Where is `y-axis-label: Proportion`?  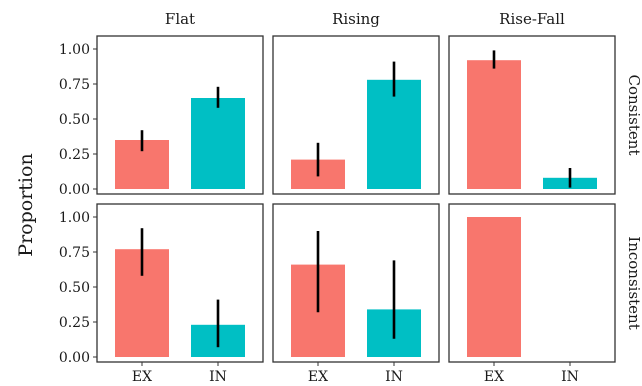 y-axis-label: Proportion is located at coordinates (26, 204).